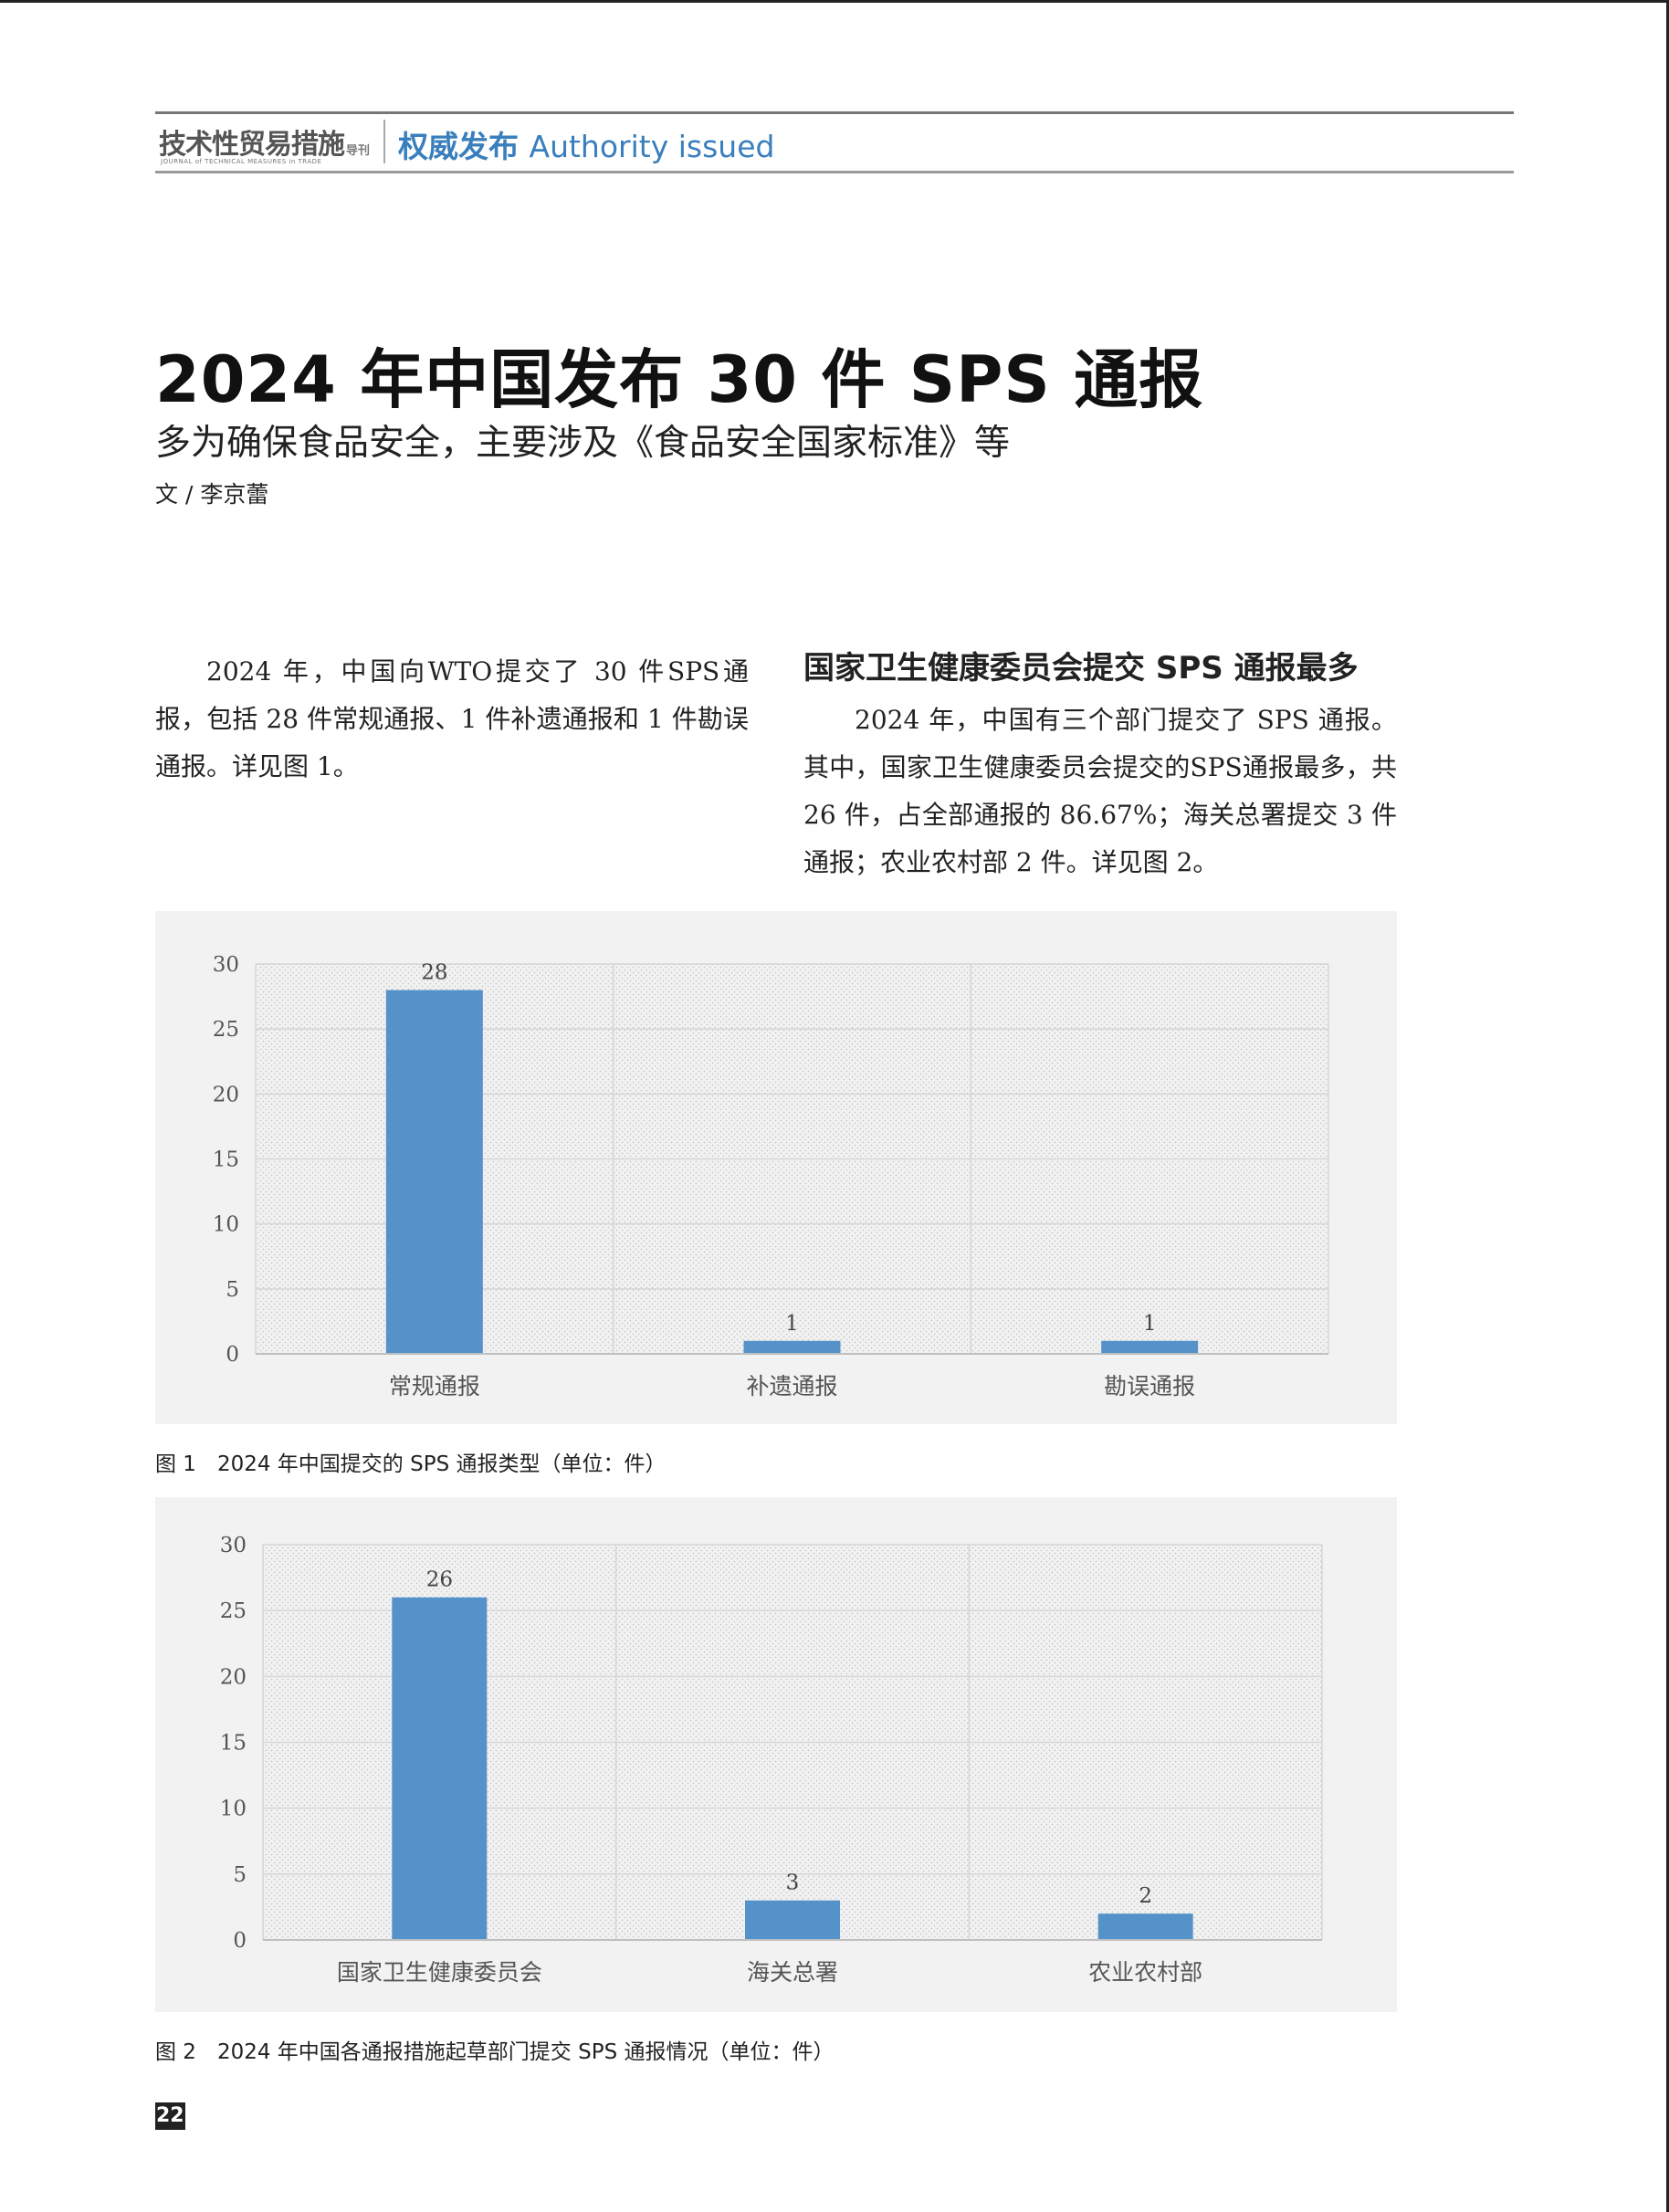 The image size is (1669, 2212). I want to click on section-heading: 国家卫生健康委员会提交 SPS 通报最多, so click(1081, 668).